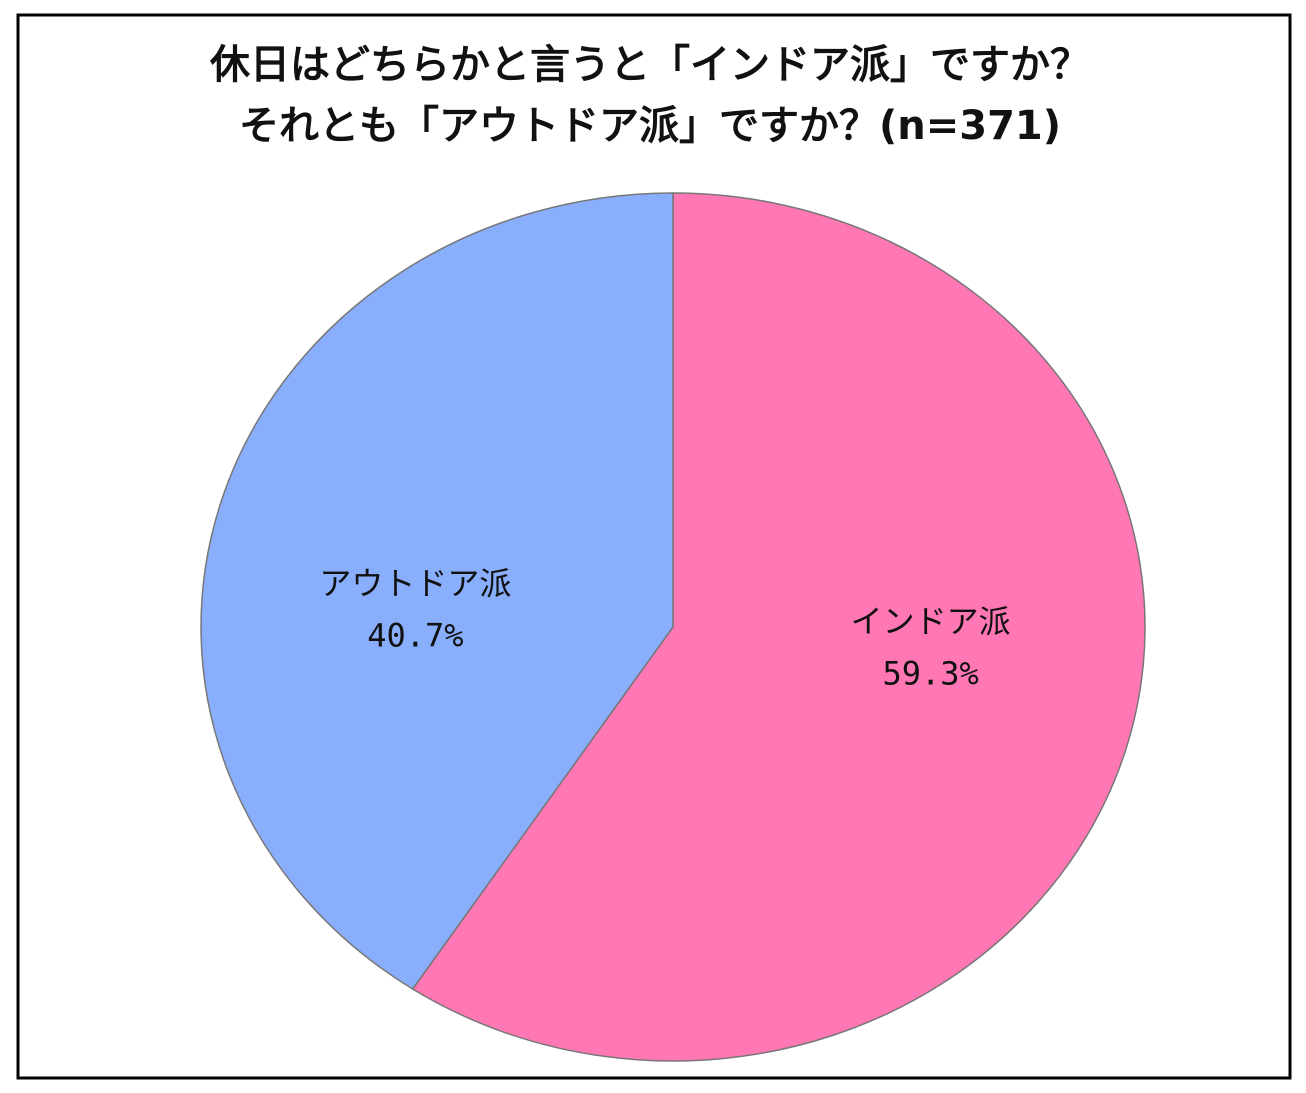 The image size is (1306, 1093). What do you see at coordinates (930, 673) in the screenshot?
I see `value-label: 59.3%` at bounding box center [930, 673].